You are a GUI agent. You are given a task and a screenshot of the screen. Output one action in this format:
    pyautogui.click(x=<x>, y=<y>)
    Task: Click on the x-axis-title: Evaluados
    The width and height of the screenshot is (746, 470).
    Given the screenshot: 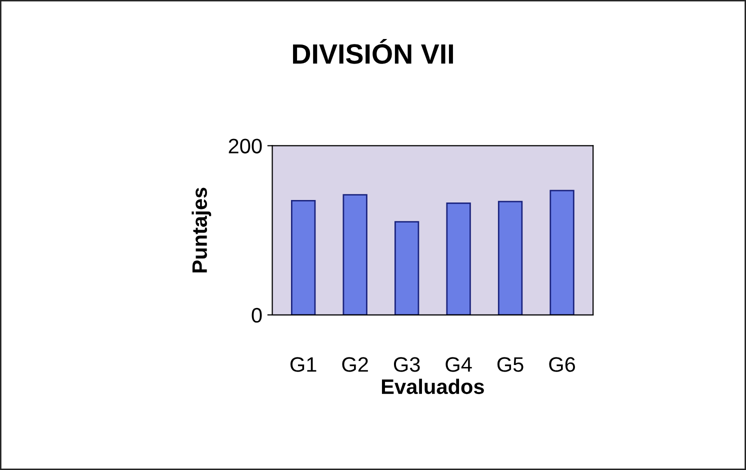 What is the action you would take?
    pyautogui.click(x=433, y=386)
    